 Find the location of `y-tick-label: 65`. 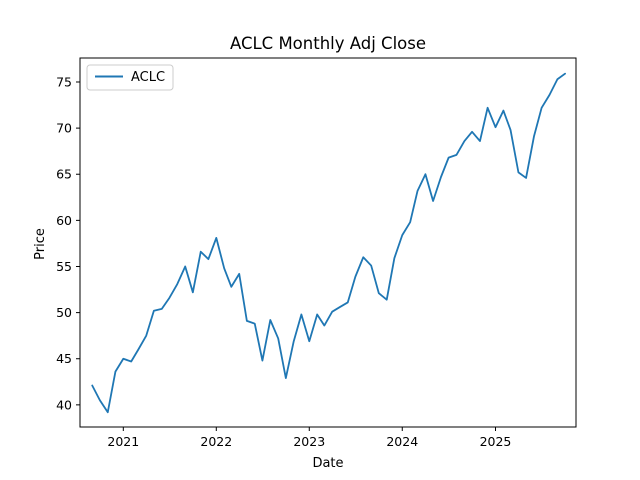

y-tick-label: 65 is located at coordinates (64, 174).